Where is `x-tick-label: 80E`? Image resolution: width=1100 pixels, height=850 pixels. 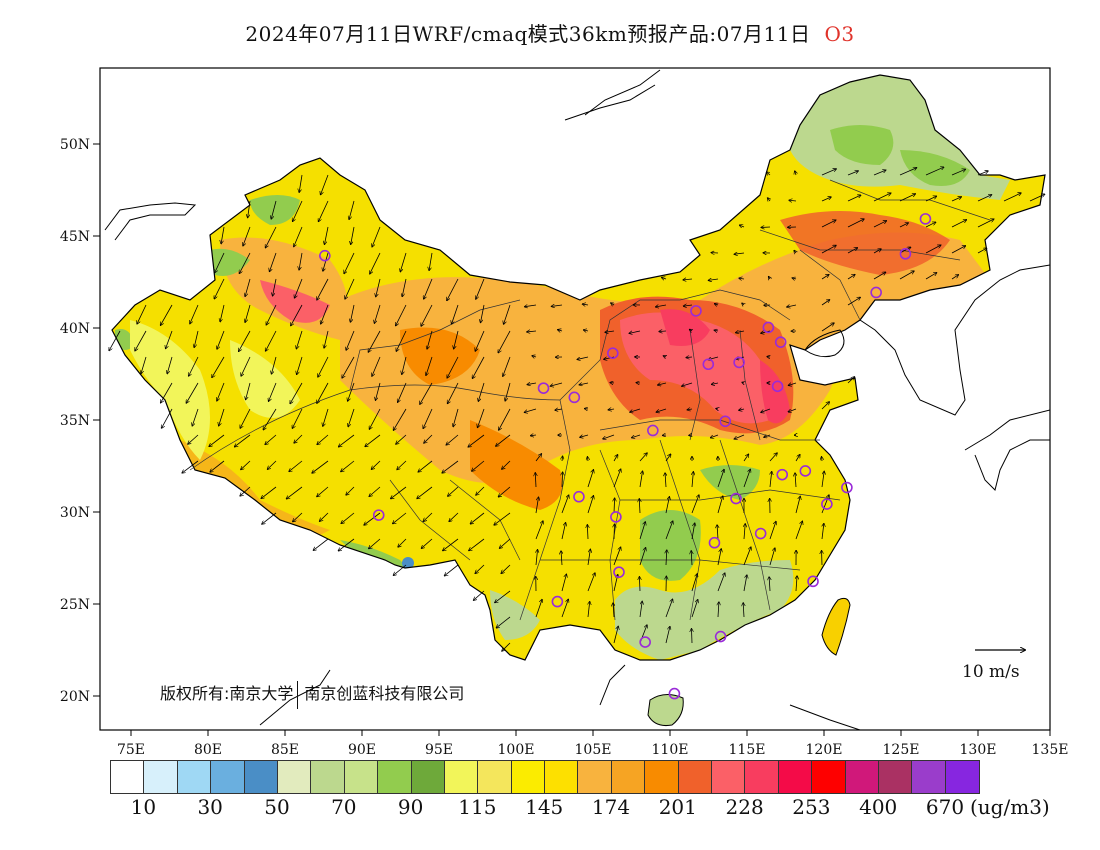
x-tick-label: 80E is located at coordinates (208, 750).